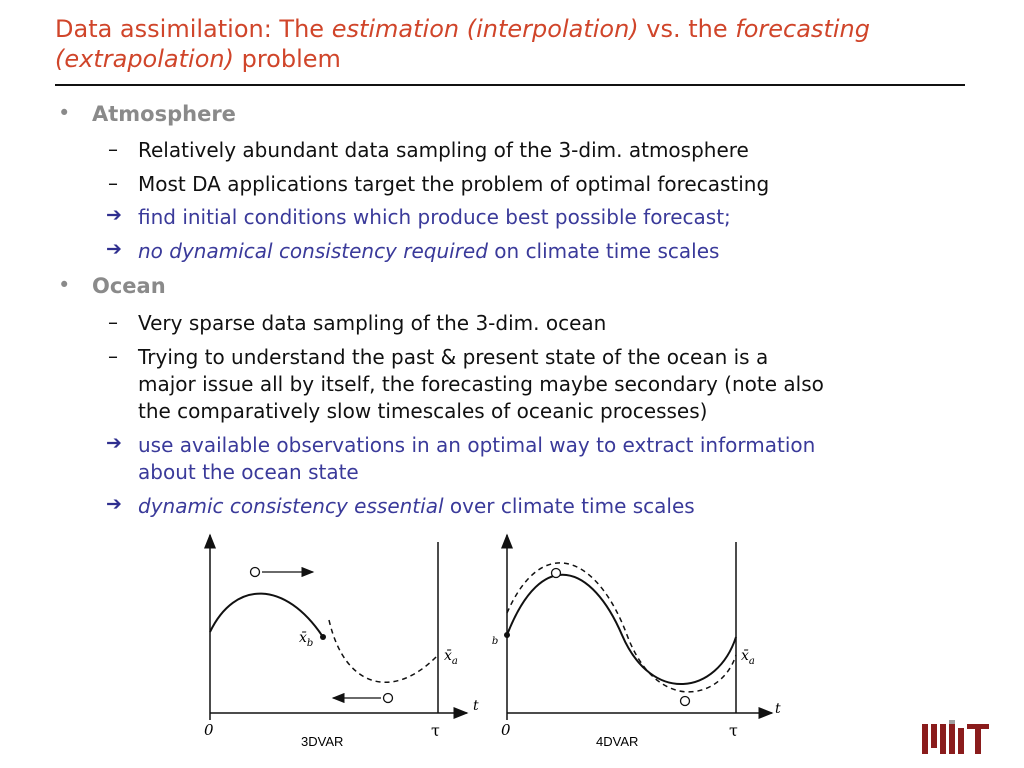  Describe the element at coordinates (510, 85) in the screenshot. I see `title-divider` at that location.